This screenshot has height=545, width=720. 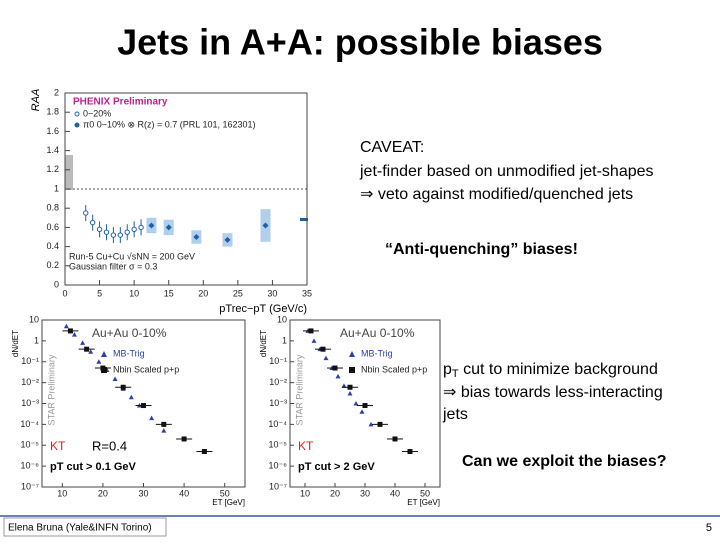 I want to click on pt-cut-line: jets, so click(x=455, y=414).